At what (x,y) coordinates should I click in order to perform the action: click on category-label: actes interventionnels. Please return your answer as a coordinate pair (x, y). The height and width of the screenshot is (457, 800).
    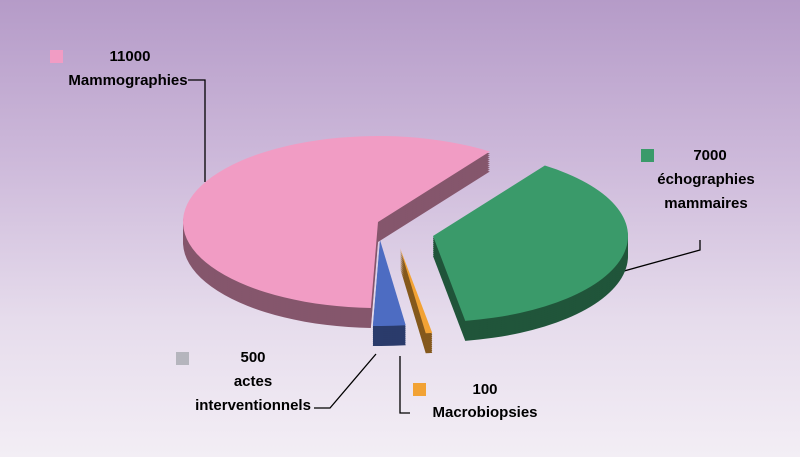
    Looking at the image, I should click on (253, 393).